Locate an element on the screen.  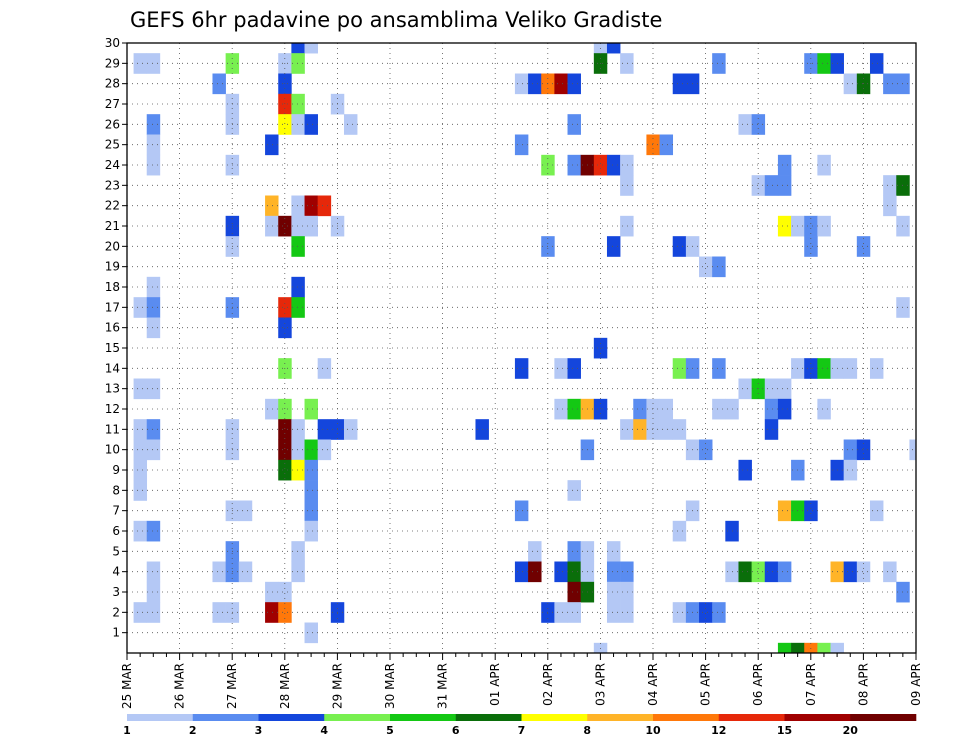
y-tick-label: 3 is located at coordinates (116, 592).